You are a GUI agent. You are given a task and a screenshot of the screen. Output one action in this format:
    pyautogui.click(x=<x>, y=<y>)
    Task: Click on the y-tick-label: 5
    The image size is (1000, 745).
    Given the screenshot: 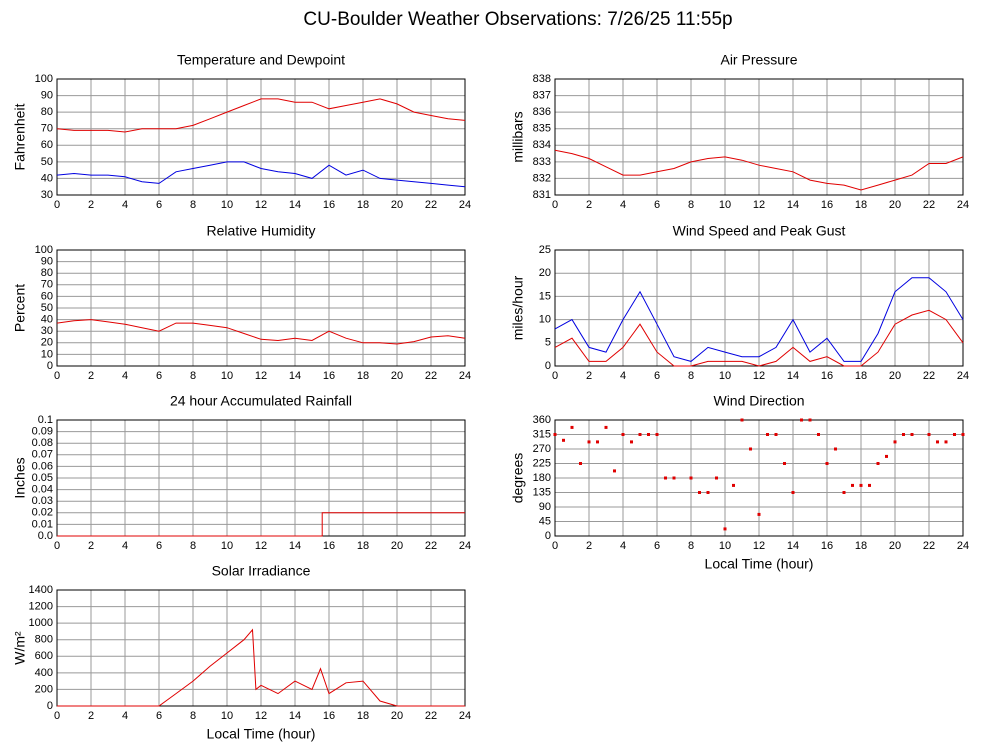 What is the action you would take?
    pyautogui.click(x=548, y=343)
    